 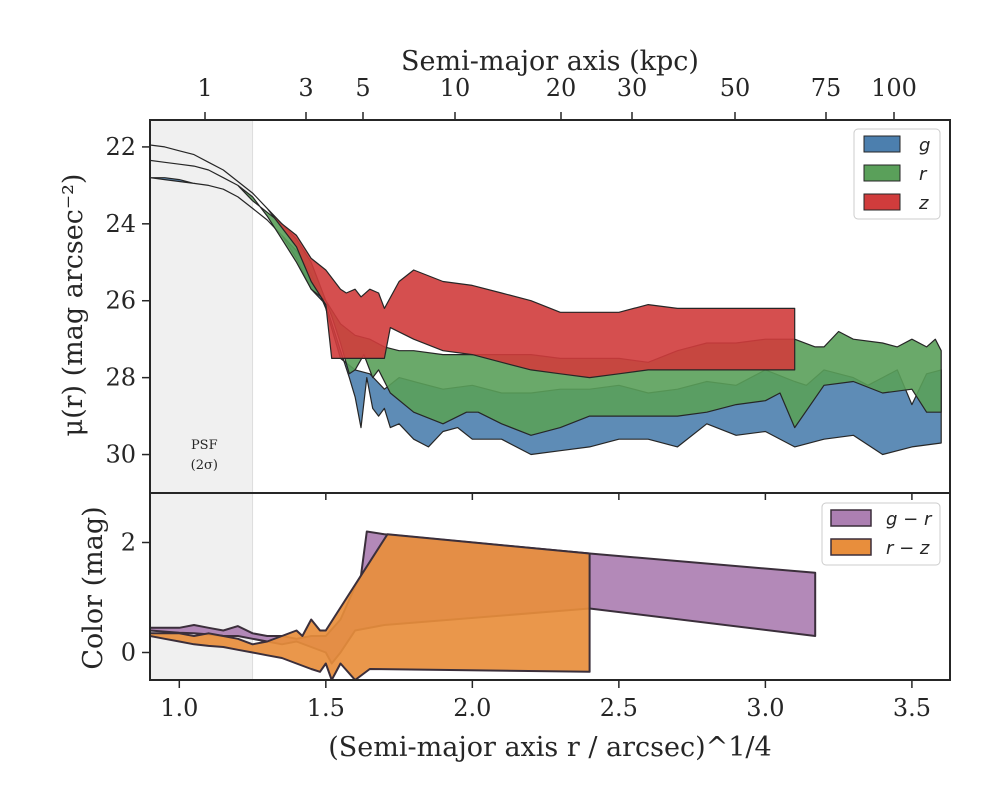 What do you see at coordinates (204, 445) in the screenshot?
I see `psf-annotation-line: PSF` at bounding box center [204, 445].